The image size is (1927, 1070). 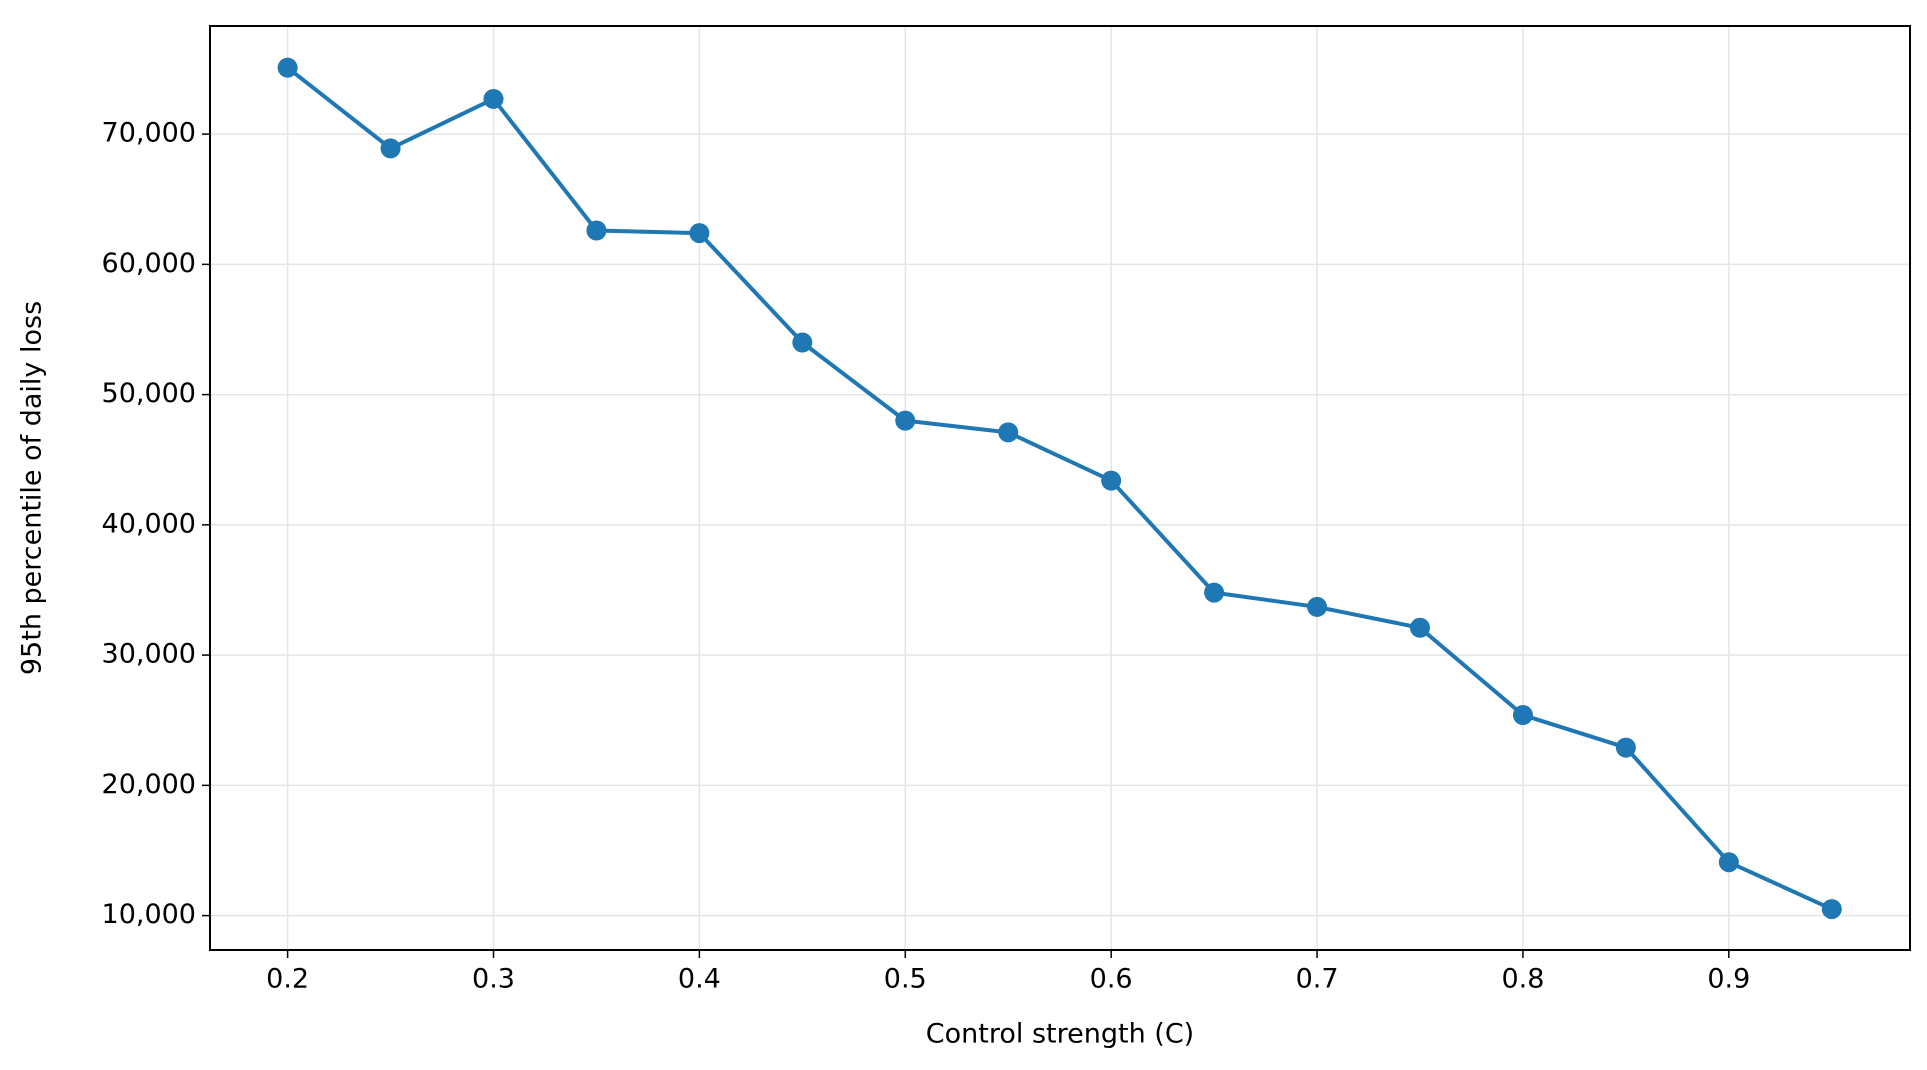 I want to click on x-tick-label: 0.4, so click(x=699, y=979).